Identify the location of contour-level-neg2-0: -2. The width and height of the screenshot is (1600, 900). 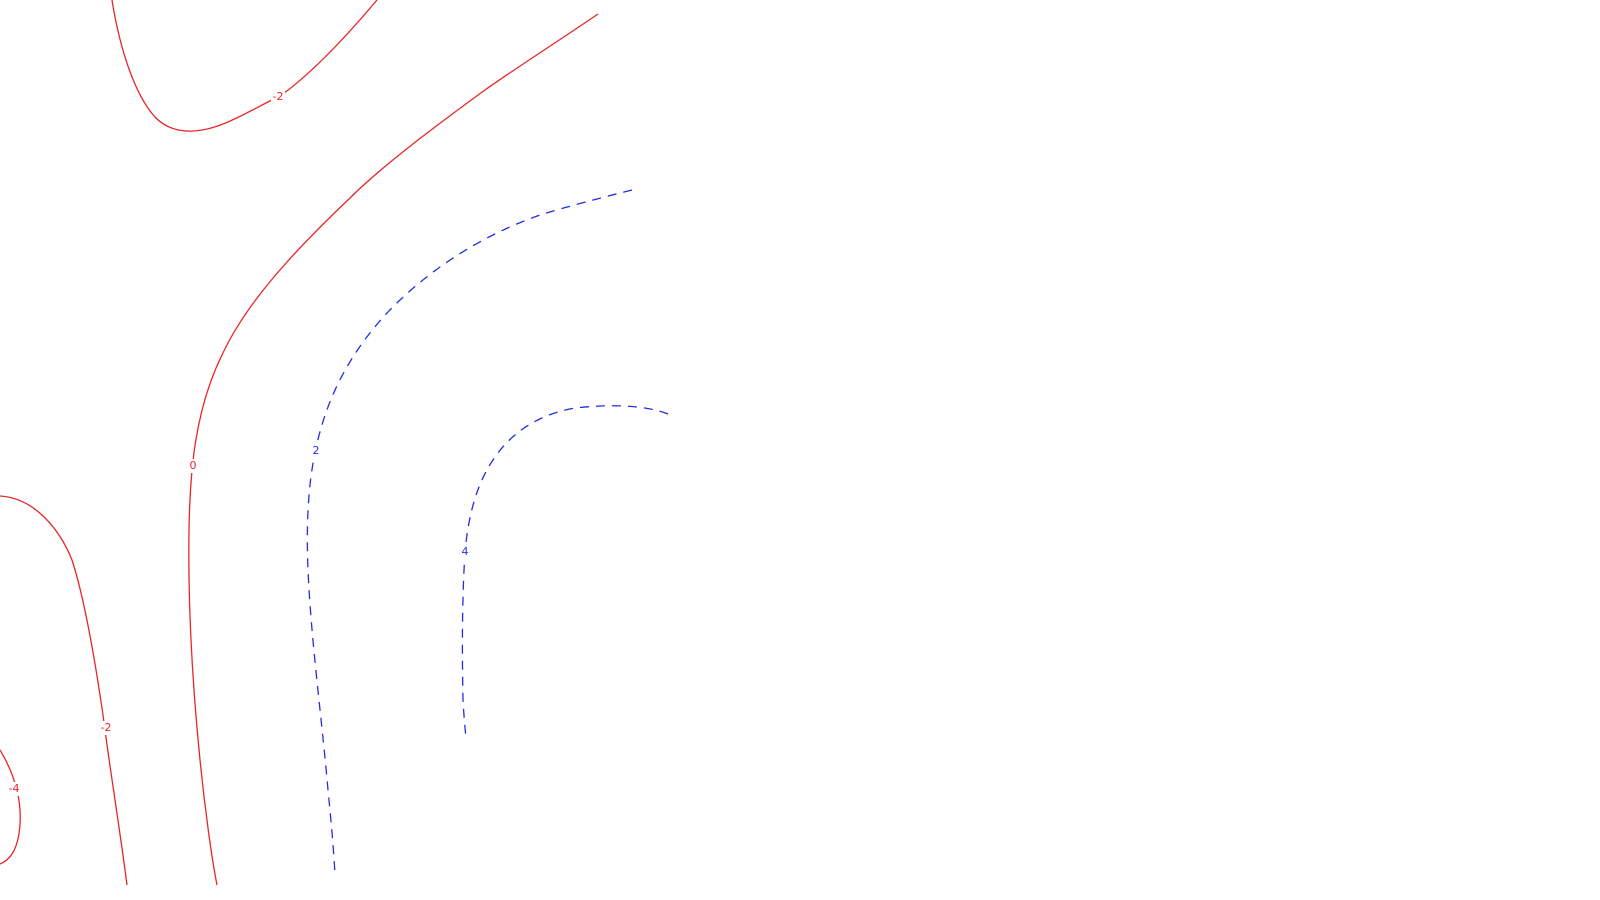
(244, 66).